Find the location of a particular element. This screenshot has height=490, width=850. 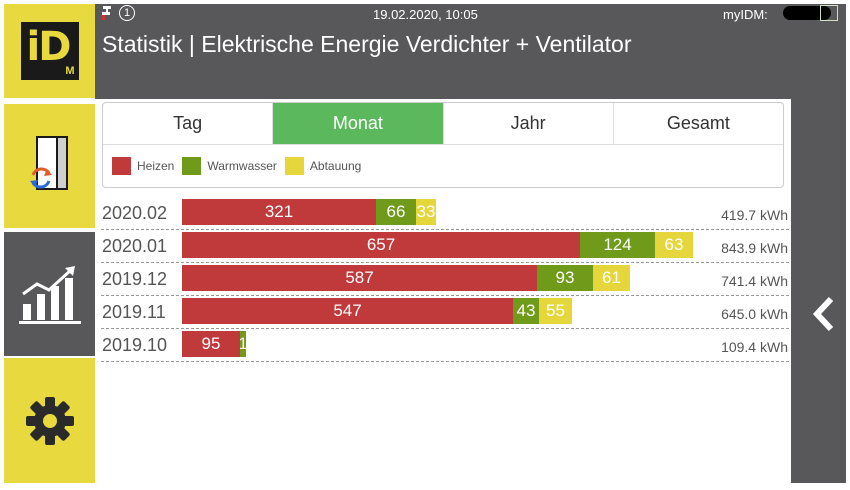

sidebar-item-settings is located at coordinates (49, 420).